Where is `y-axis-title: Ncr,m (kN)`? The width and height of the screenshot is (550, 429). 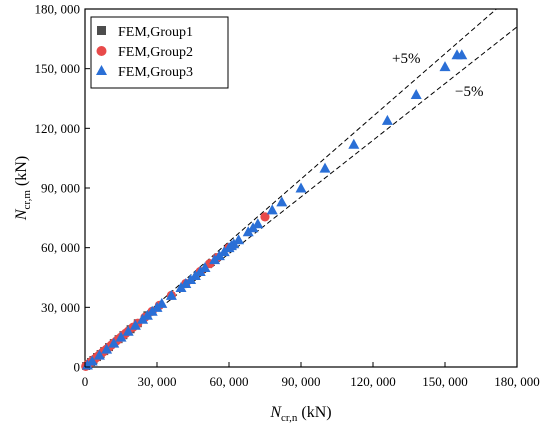 y-axis-title: Ncr,m (kN) is located at coordinates (23, 188).